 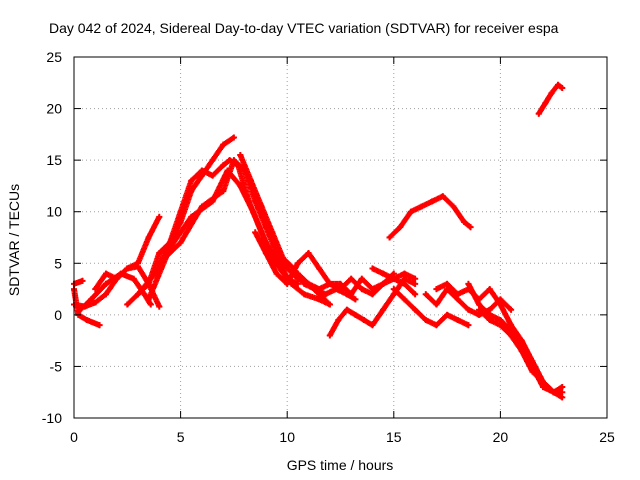 What do you see at coordinates (468, 302) in the screenshot?
I see `series-track-p` at bounding box center [468, 302].